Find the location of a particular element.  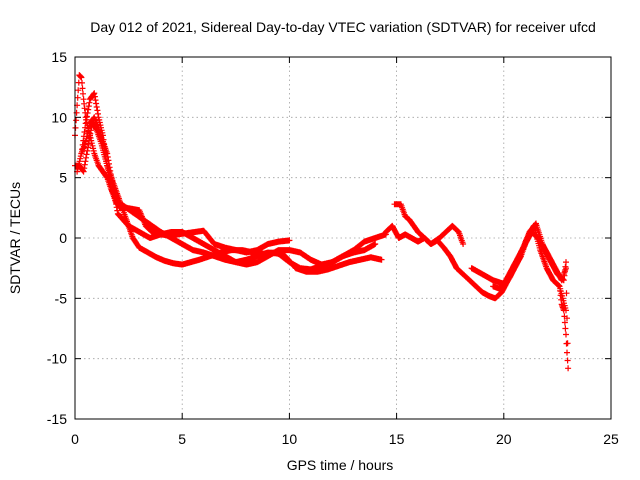

y-tick-label: 10 is located at coordinates (59, 117).